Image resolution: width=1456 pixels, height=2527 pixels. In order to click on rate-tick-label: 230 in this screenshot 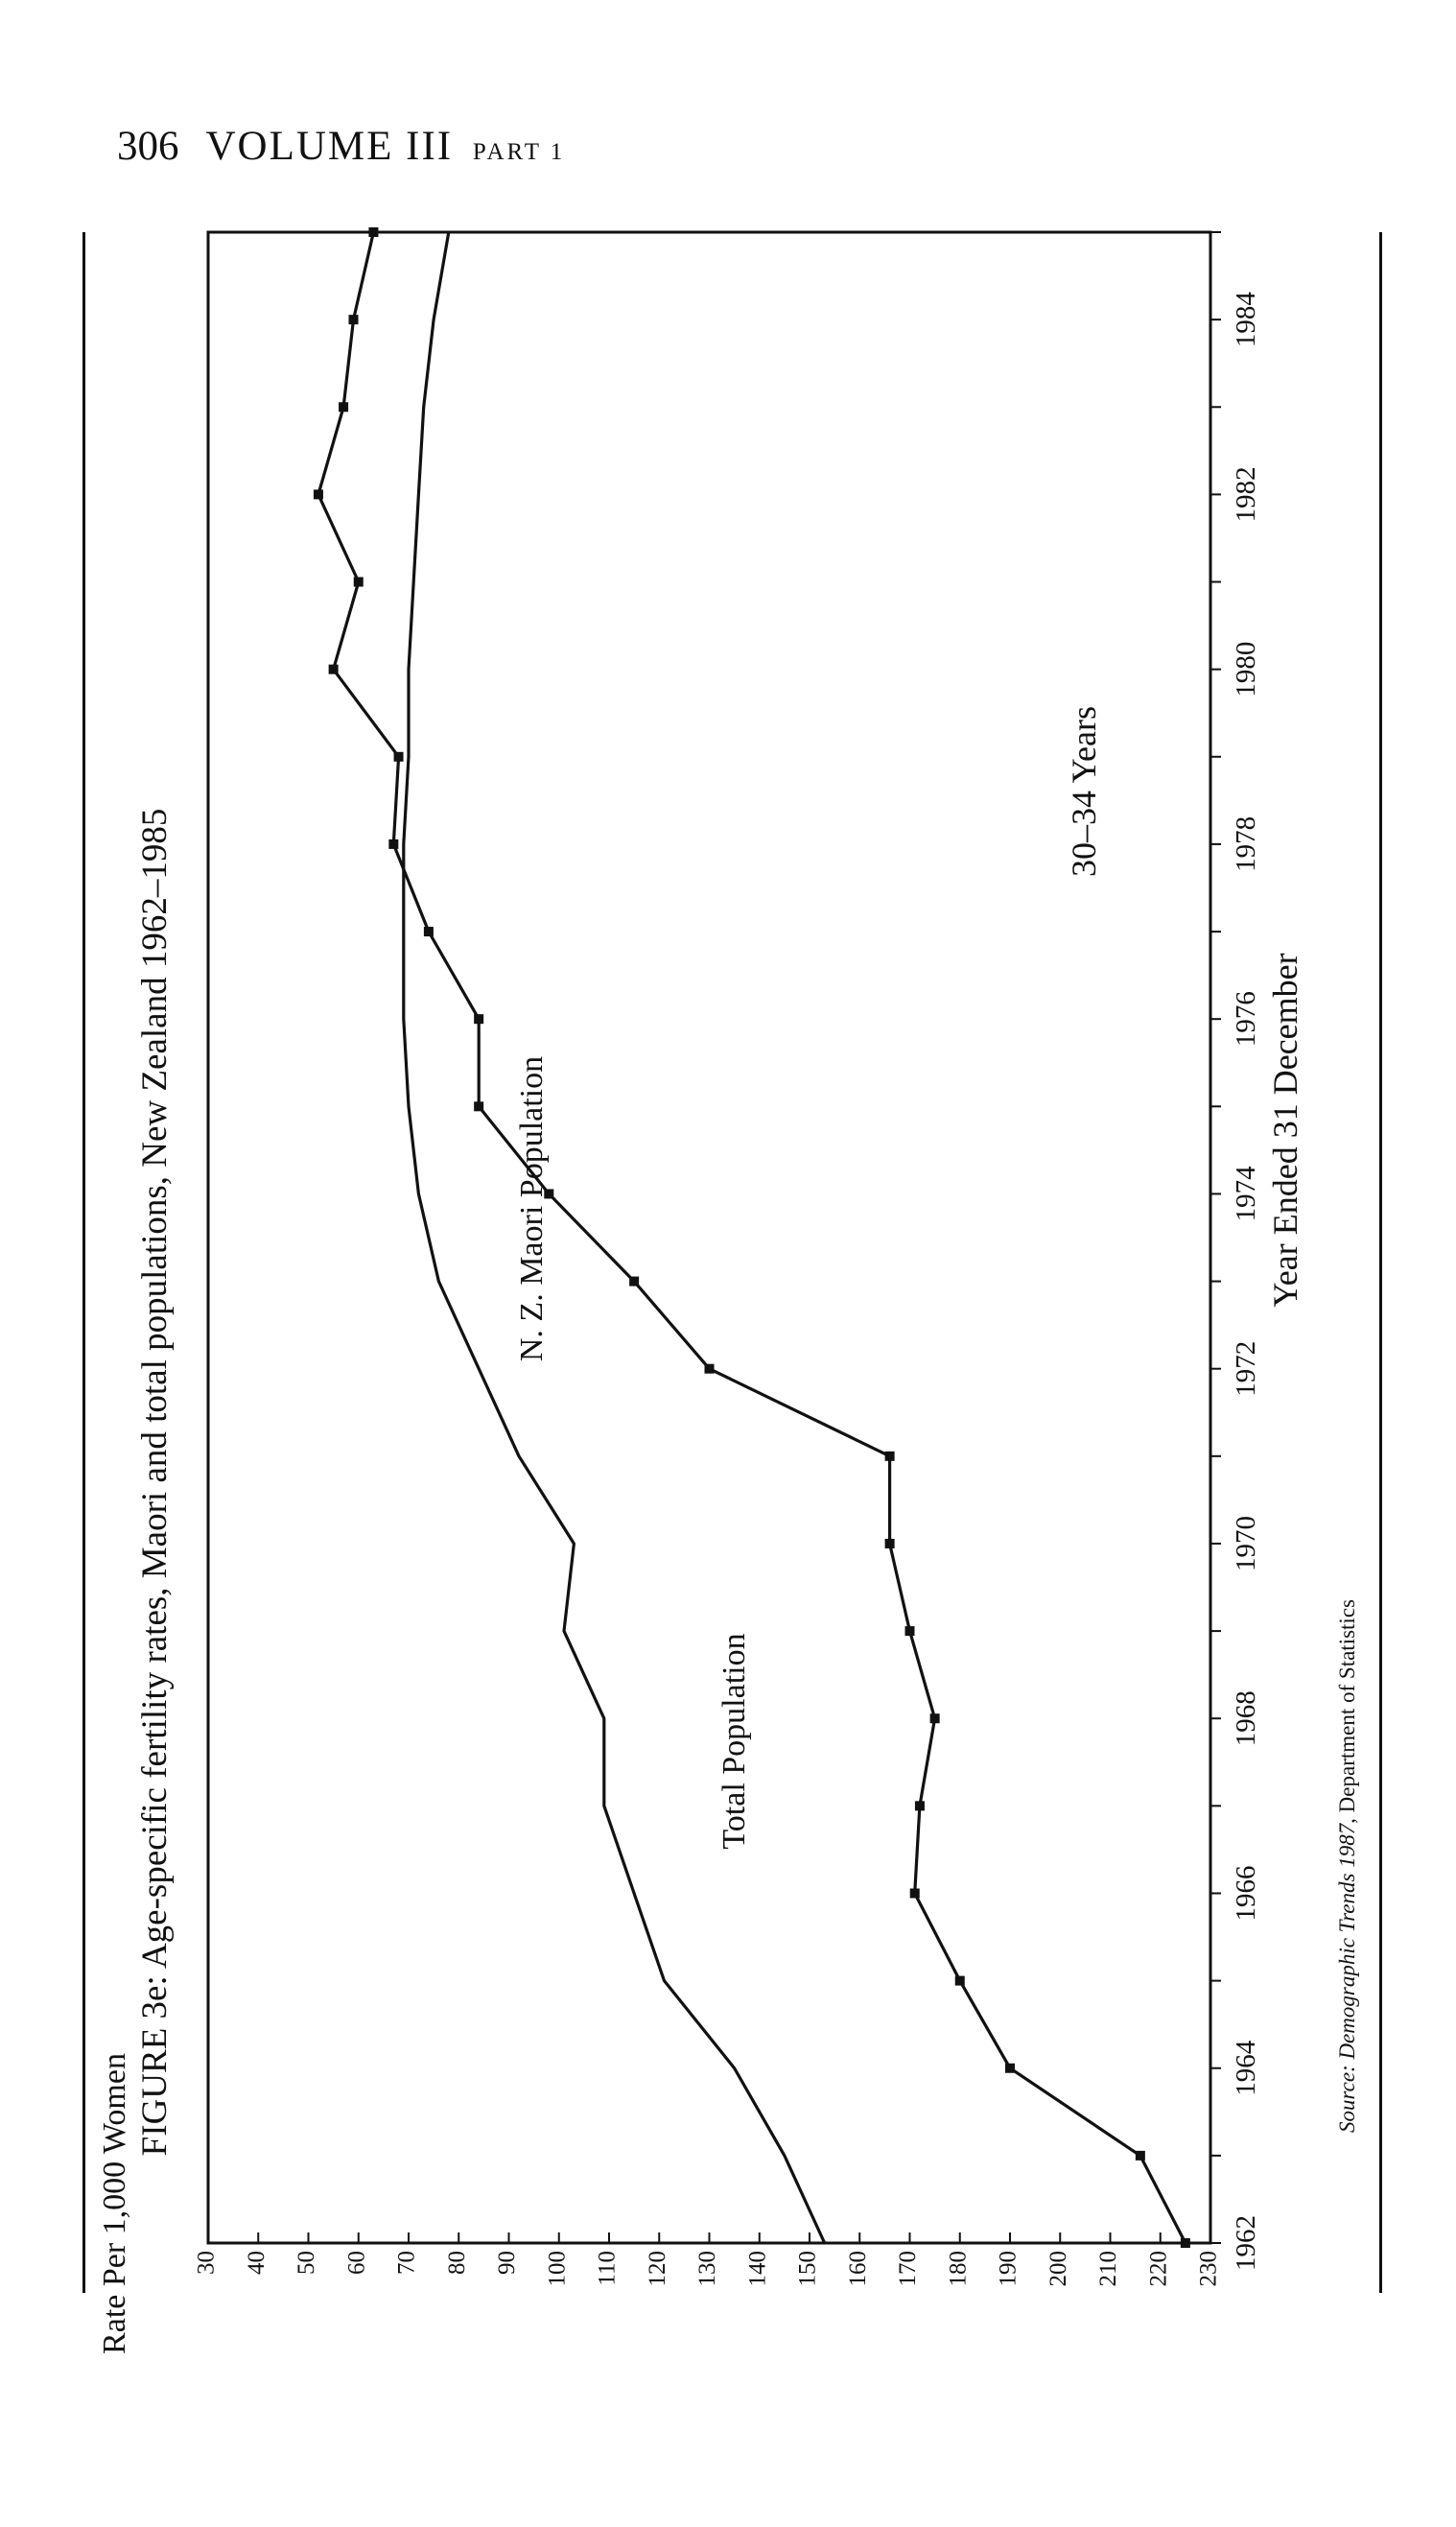, I will do `click(1209, 2269)`.